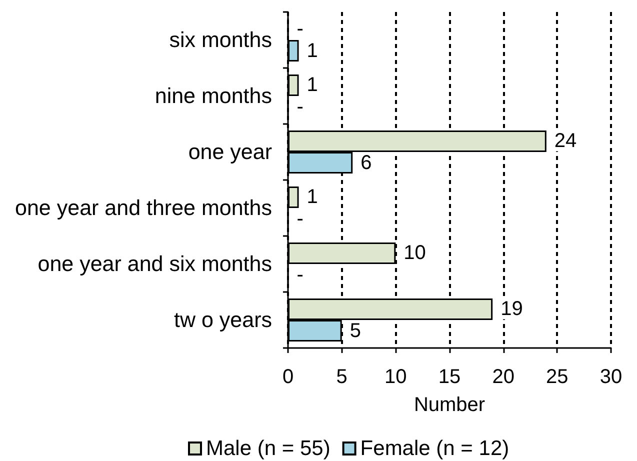 This screenshot has width=637, height=461. What do you see at coordinates (268, 448) in the screenshot?
I see `legend-label: Male (n = 55)` at bounding box center [268, 448].